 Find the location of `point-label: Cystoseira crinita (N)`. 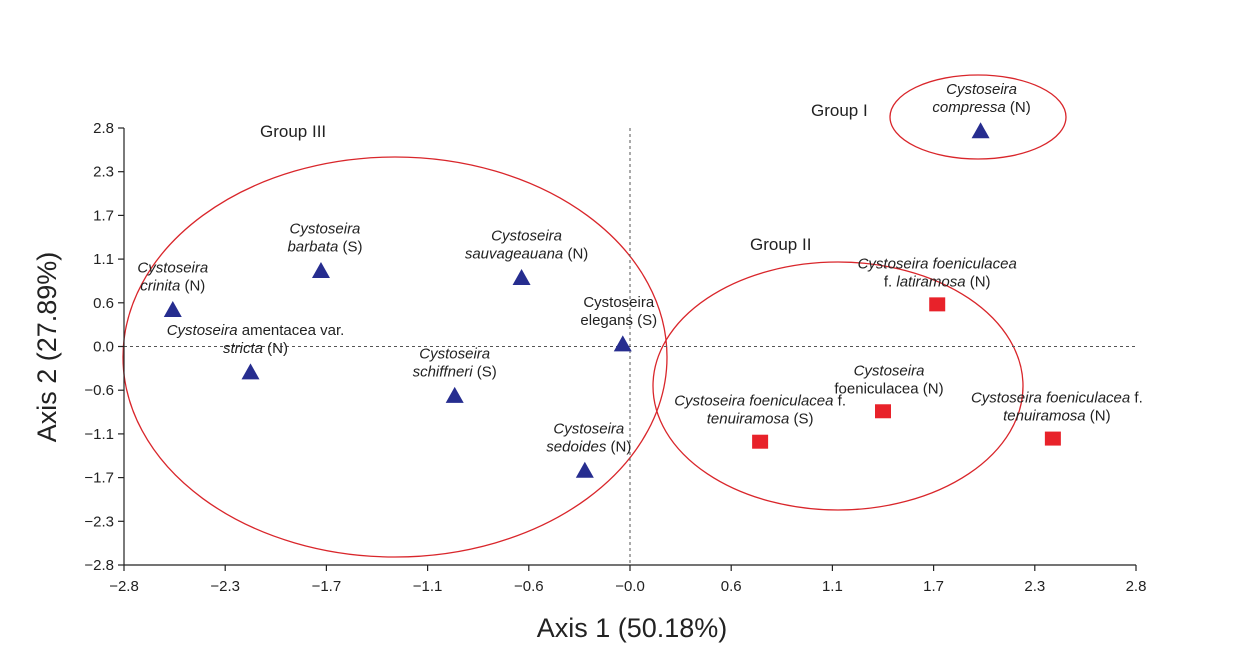

point-label: Cystoseira crinita (N) is located at coordinates (172, 277).